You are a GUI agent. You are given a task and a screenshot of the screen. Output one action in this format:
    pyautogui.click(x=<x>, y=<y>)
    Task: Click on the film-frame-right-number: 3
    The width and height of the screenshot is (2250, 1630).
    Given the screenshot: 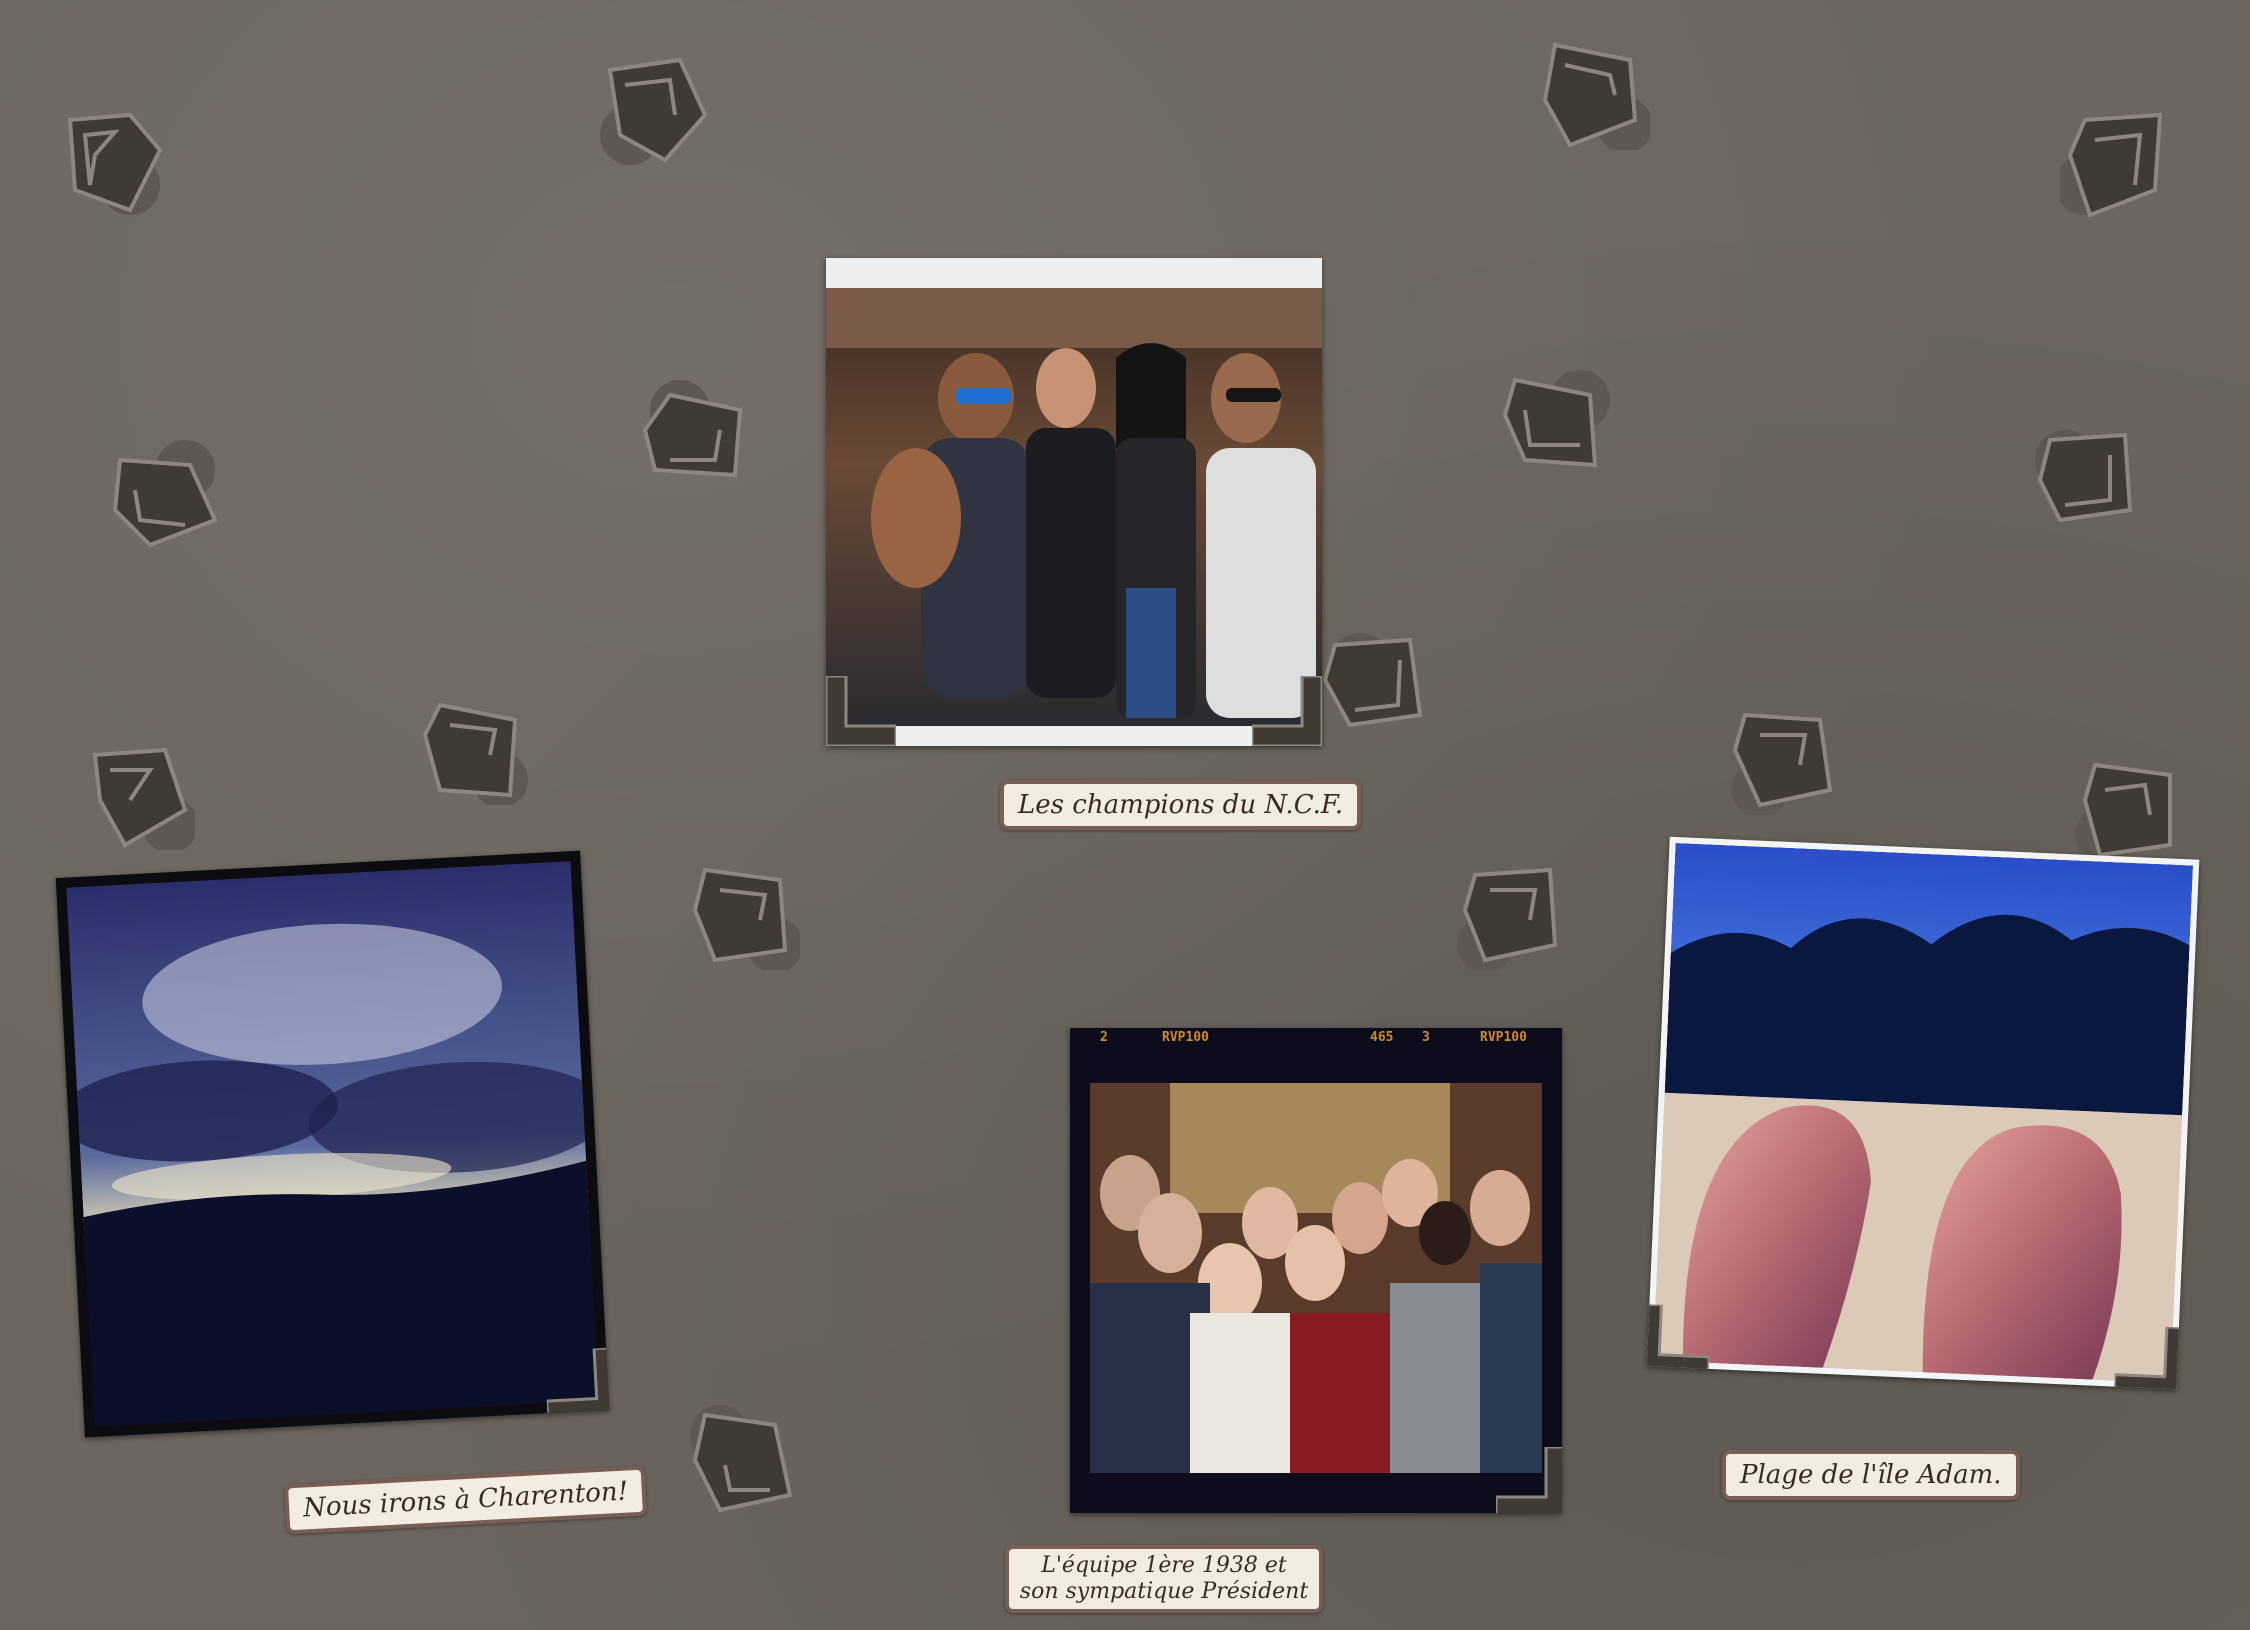 What is the action you would take?
    pyautogui.click(x=1426, y=1037)
    